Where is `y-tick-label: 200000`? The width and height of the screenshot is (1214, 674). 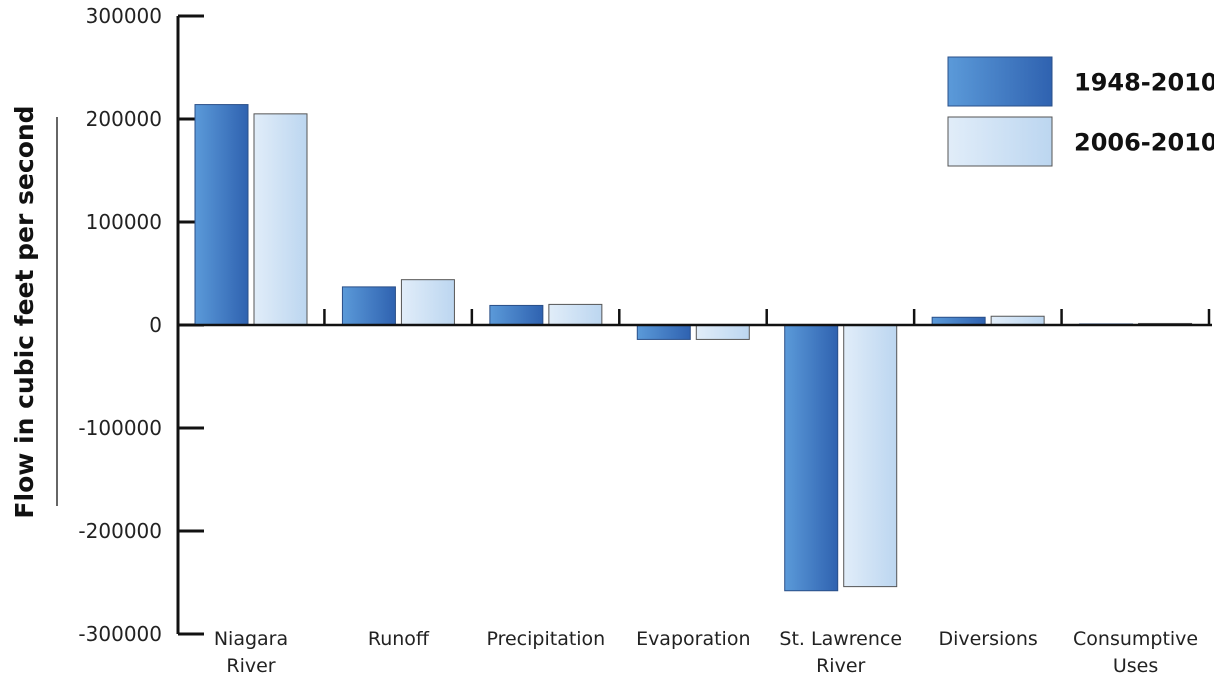
y-tick-label: 200000 is located at coordinates (124, 119).